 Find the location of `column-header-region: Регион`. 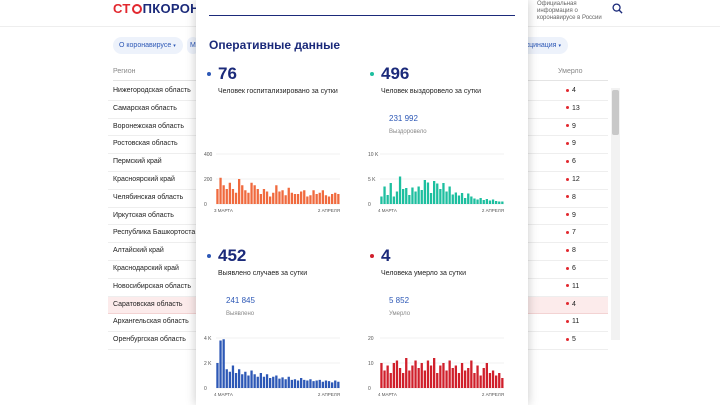

column-header-region: Регион is located at coordinates (124, 71).